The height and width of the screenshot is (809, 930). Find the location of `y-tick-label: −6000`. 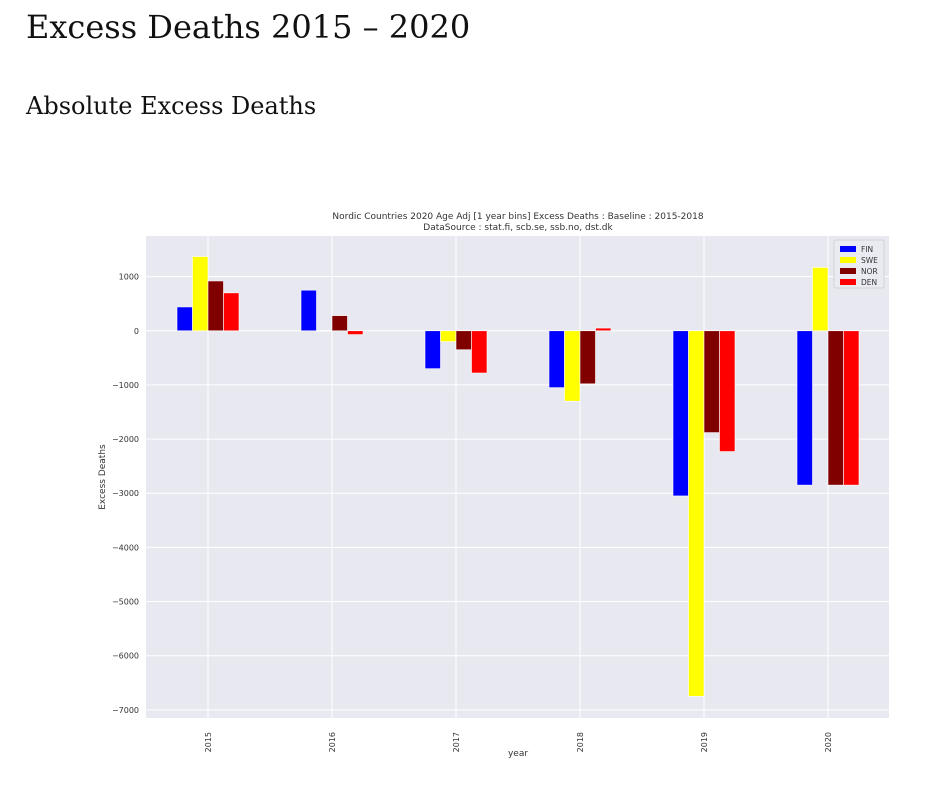

y-tick-label: −6000 is located at coordinates (125, 656).